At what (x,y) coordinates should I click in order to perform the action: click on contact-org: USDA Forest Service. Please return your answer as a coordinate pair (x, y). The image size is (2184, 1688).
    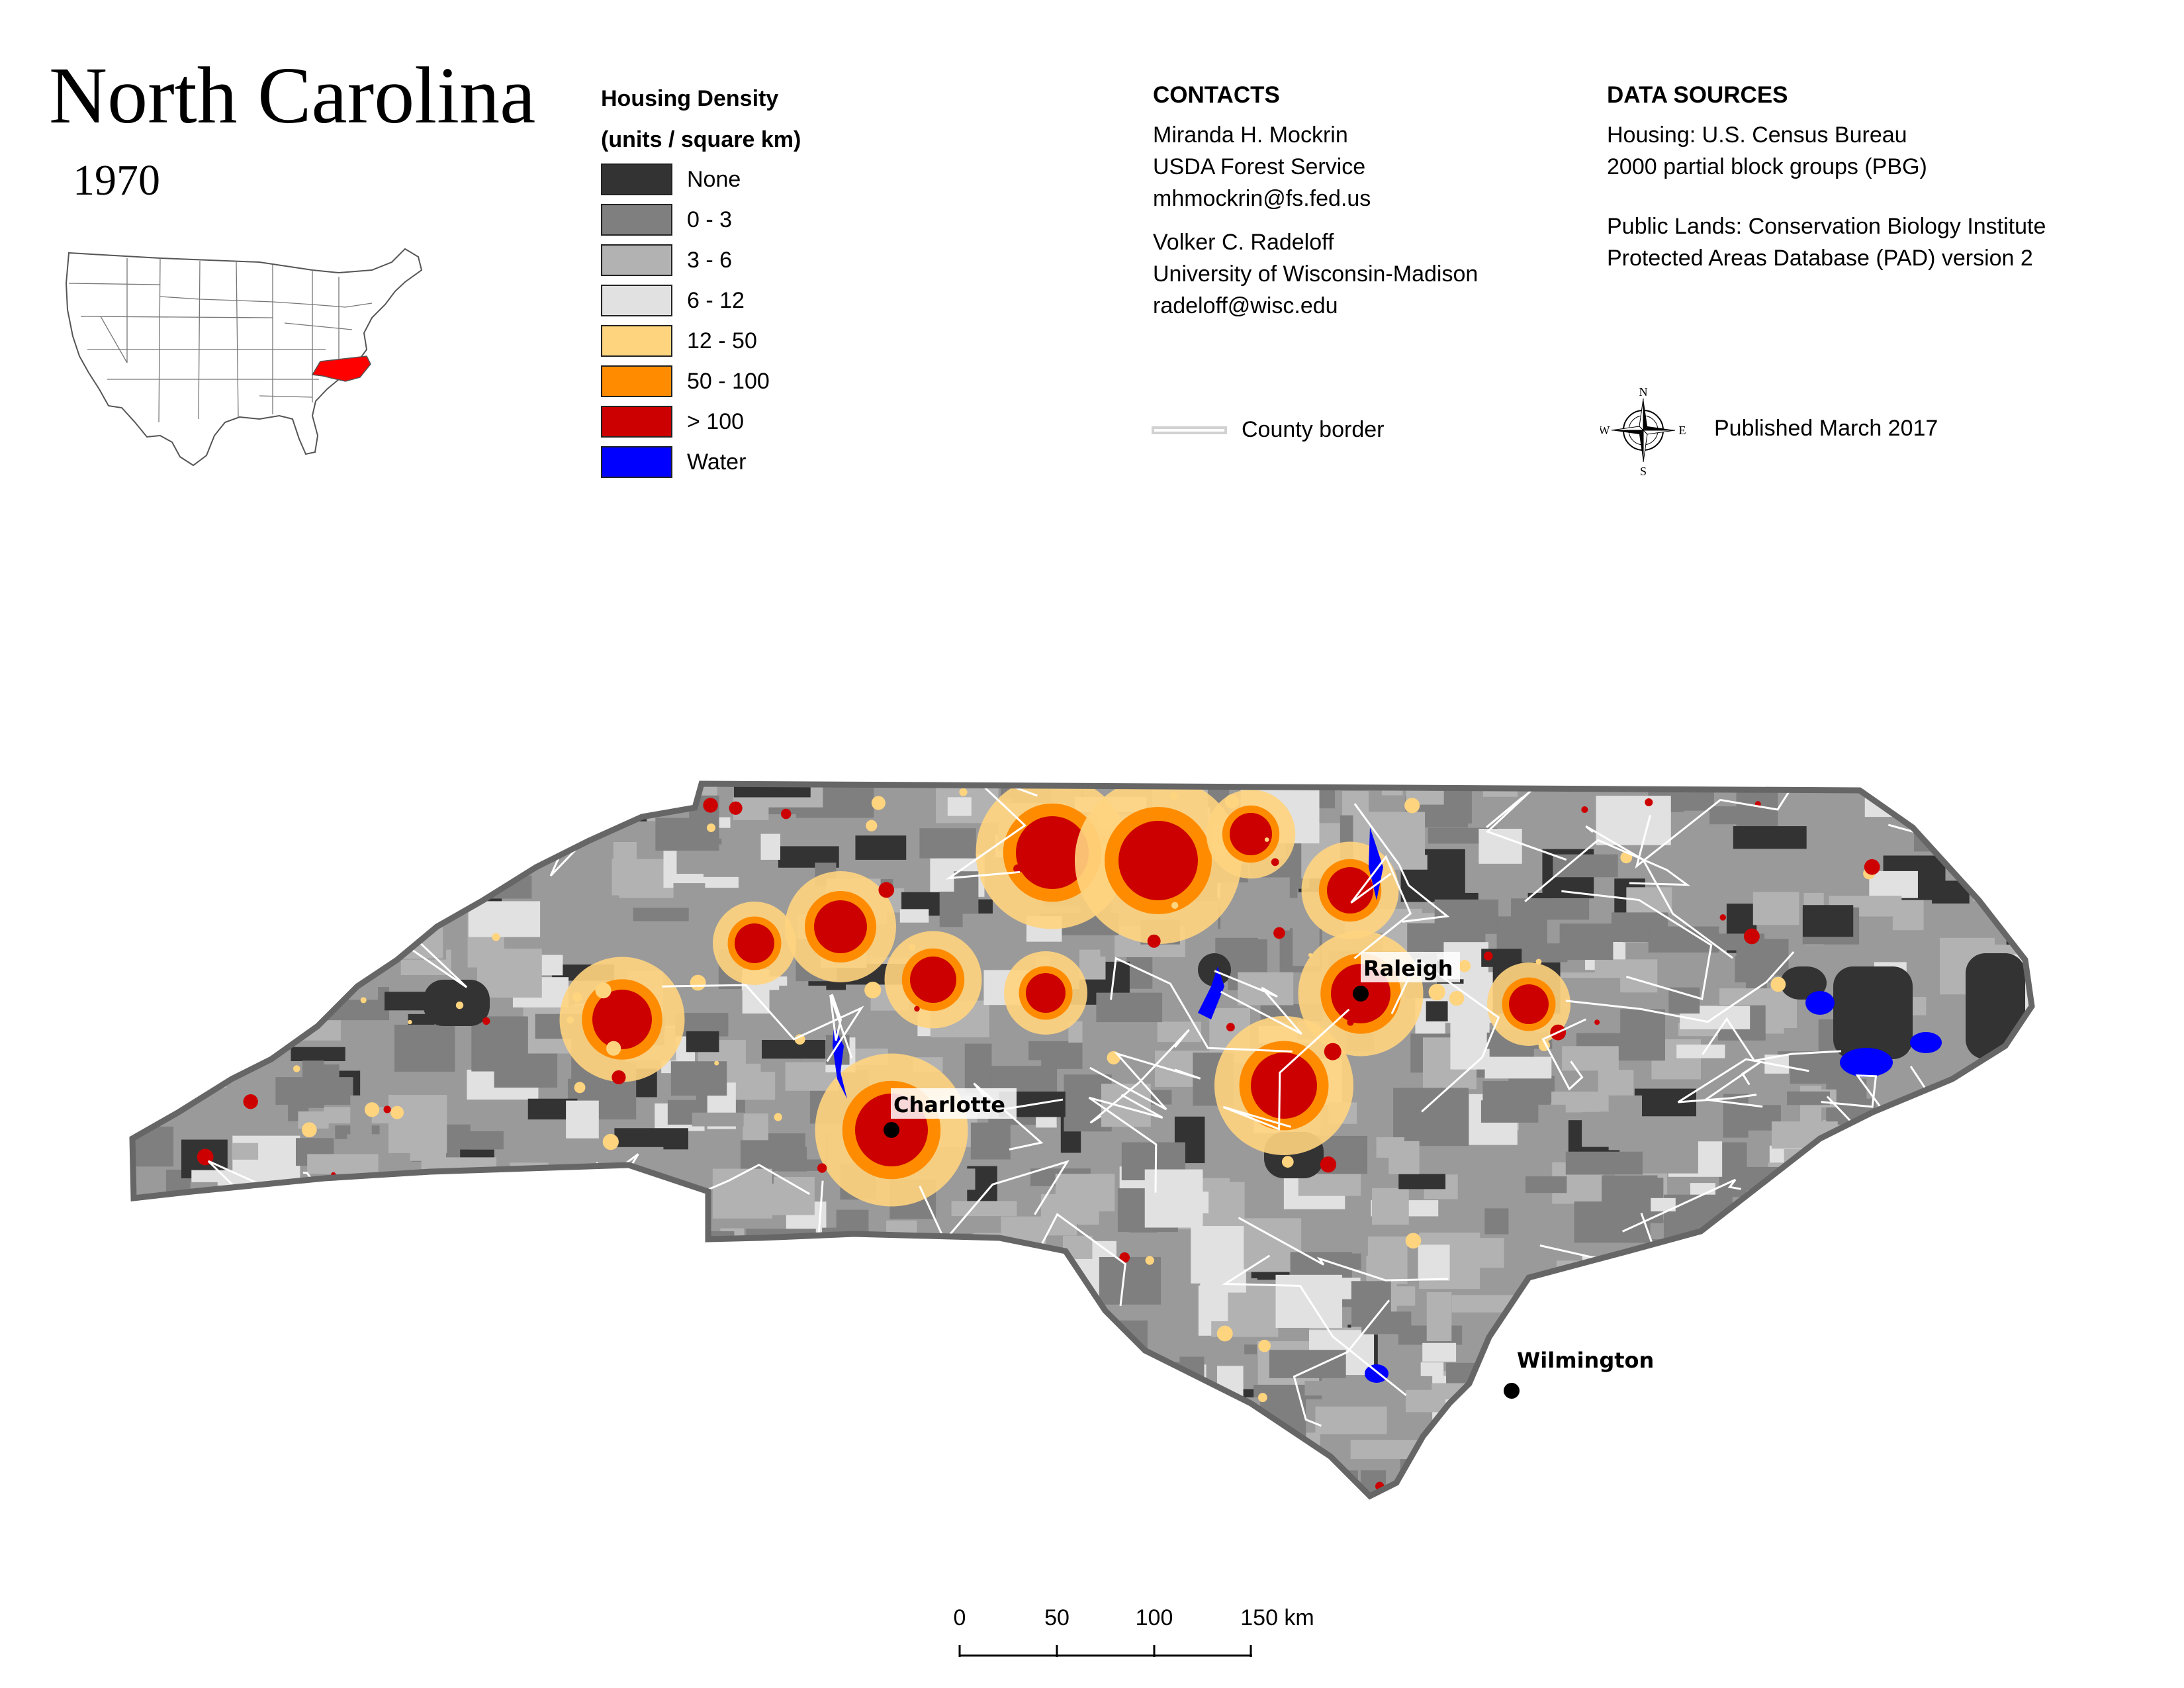
    Looking at the image, I should click on (1259, 166).